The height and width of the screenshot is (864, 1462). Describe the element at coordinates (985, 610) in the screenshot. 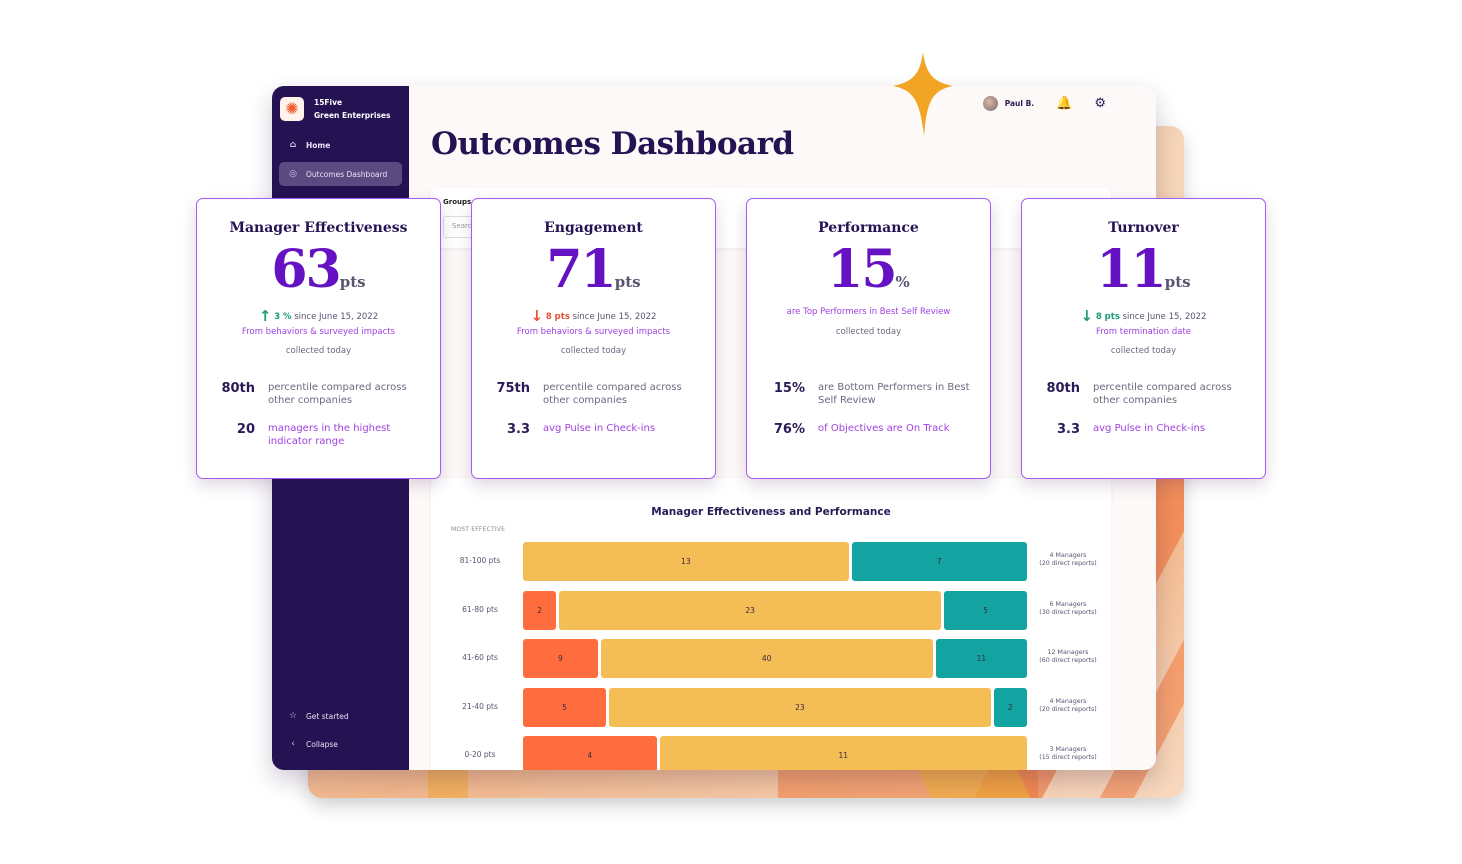

I see `bar-segment-high: 5` at that location.